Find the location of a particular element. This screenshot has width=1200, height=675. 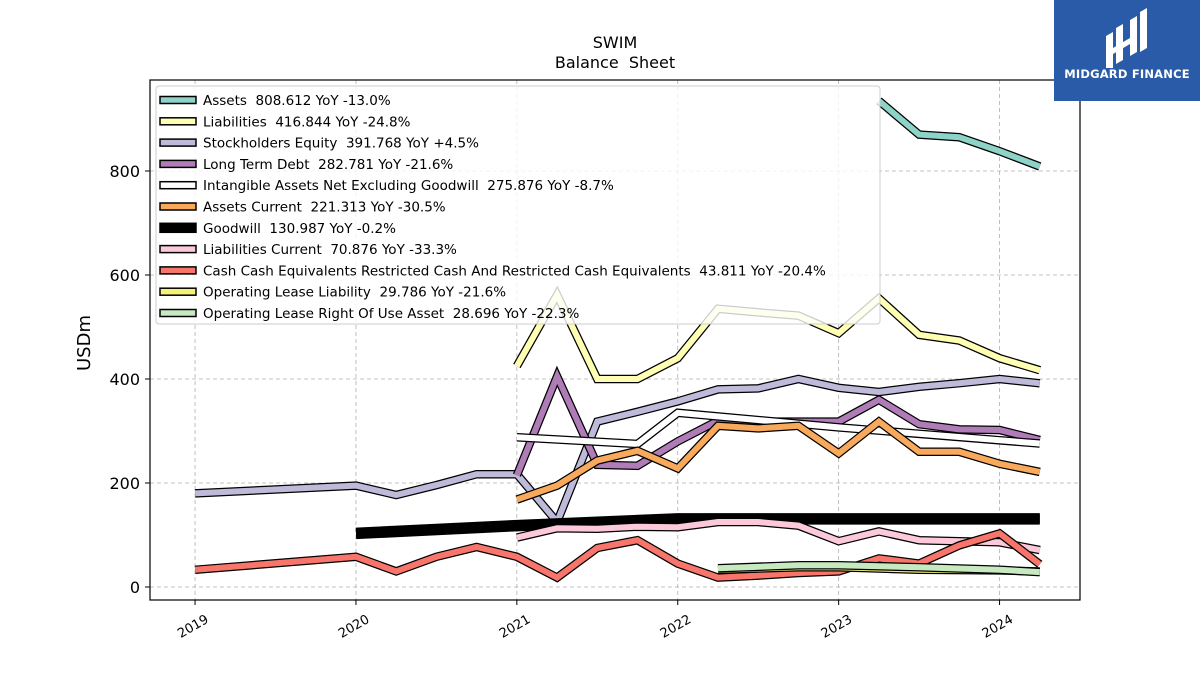

legend-label: Long Term Debt 282.781 YoY -21.6% is located at coordinates (328, 165).